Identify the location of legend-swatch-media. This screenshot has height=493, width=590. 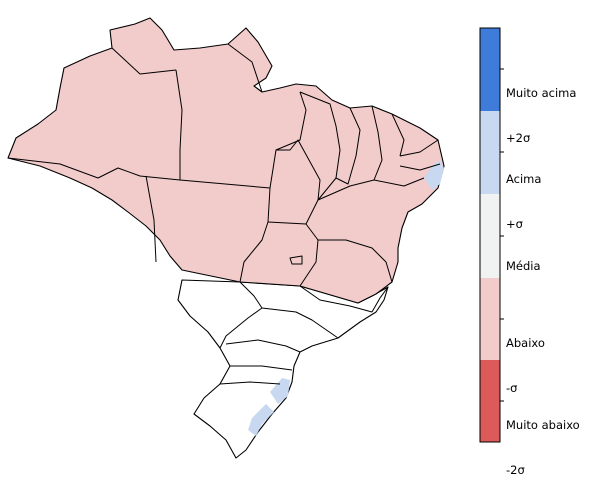
(490, 236).